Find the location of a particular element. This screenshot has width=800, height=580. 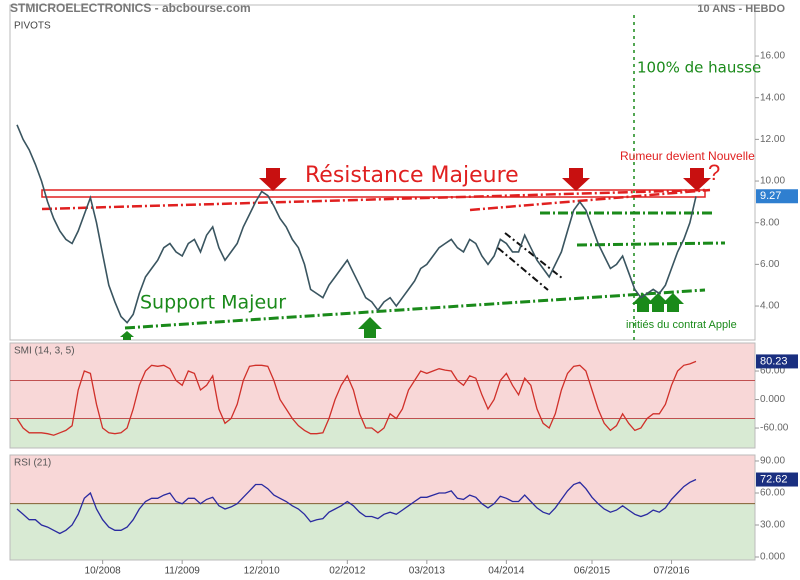

x-tick-label: 06/2015 is located at coordinates (592, 571).